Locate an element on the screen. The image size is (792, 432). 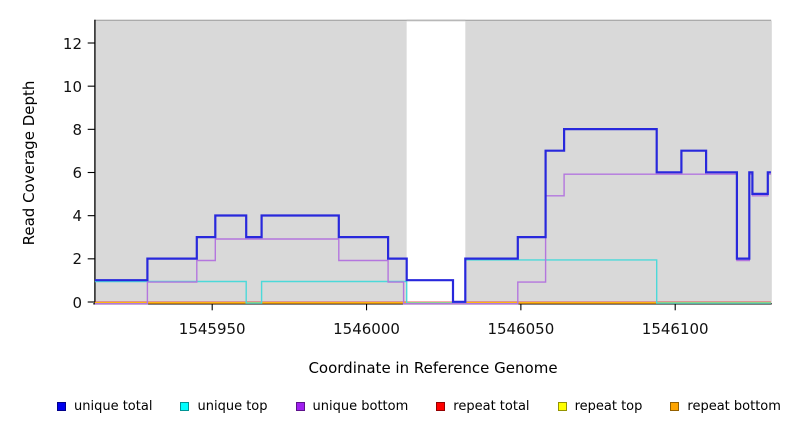
legend-label: repeat bottom is located at coordinates (734, 406).